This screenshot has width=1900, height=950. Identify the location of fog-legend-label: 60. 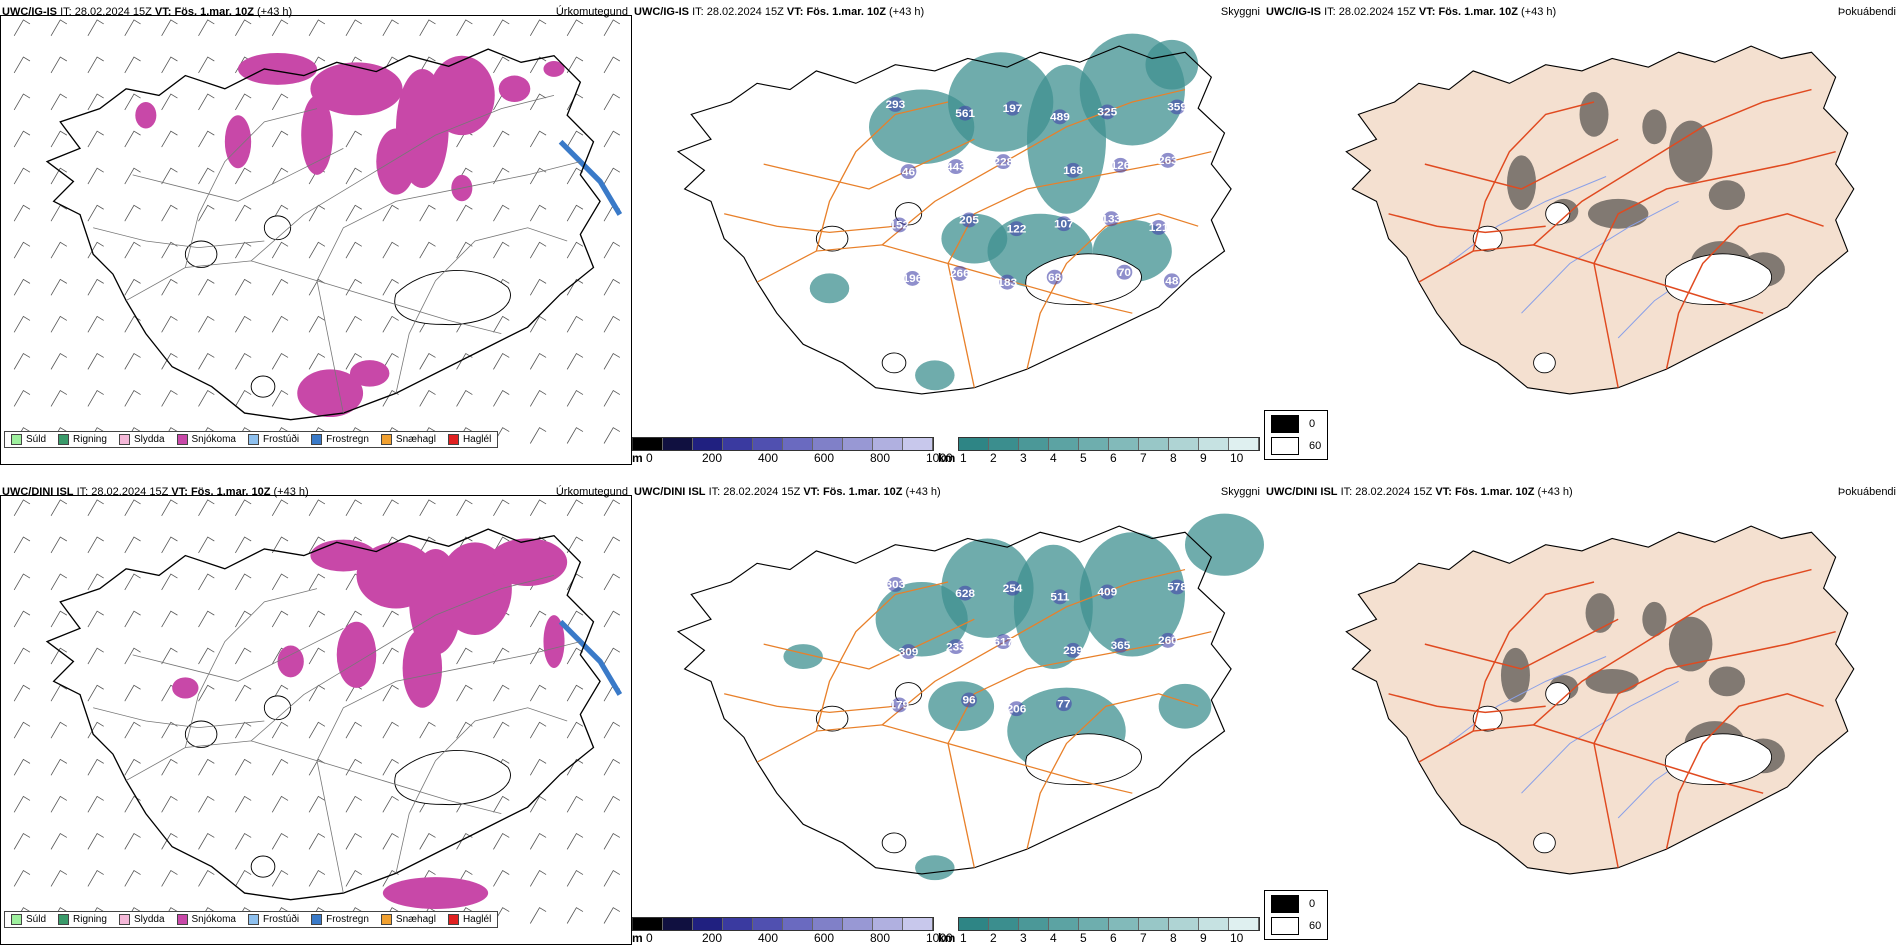
(1315, 446).